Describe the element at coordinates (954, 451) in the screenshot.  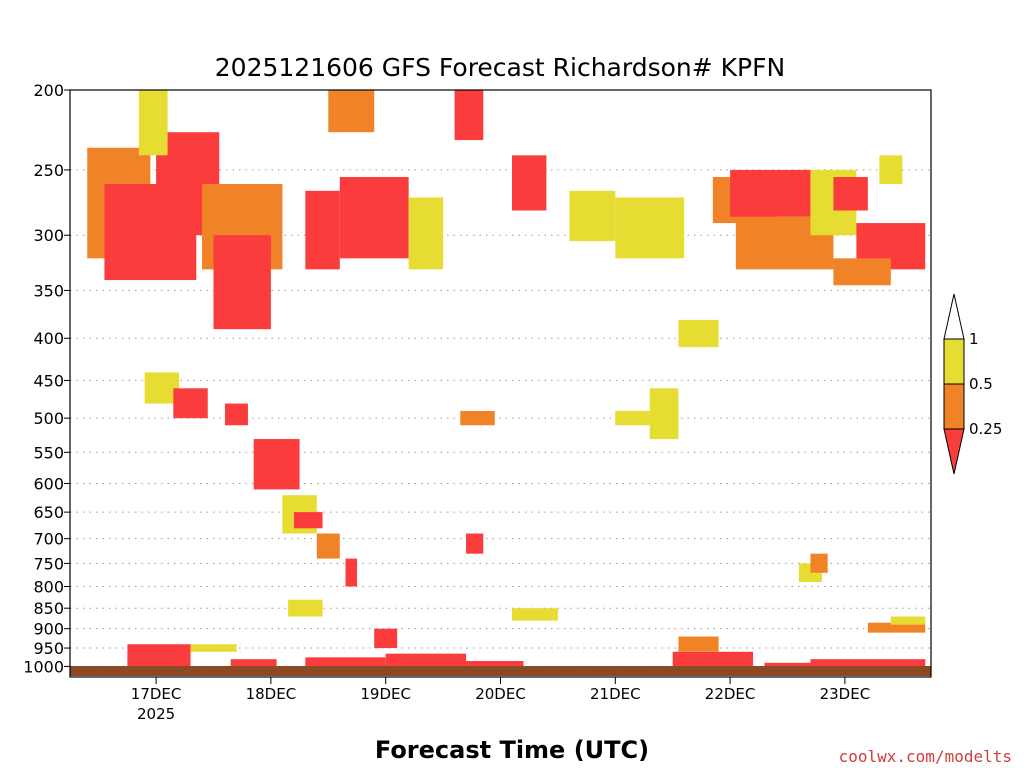
I see `colorbar-bottom-arrow` at that location.